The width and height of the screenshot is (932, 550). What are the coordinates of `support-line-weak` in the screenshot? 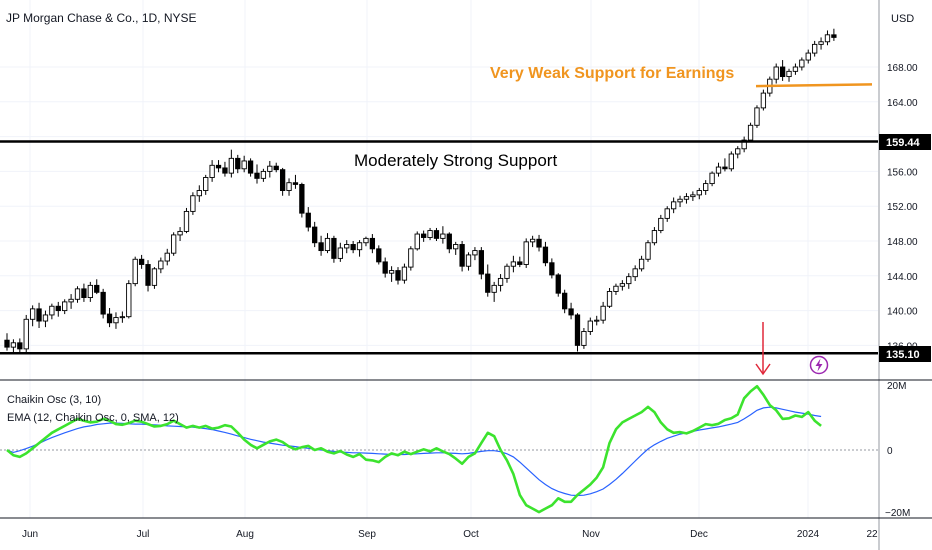 It's located at (814, 85).